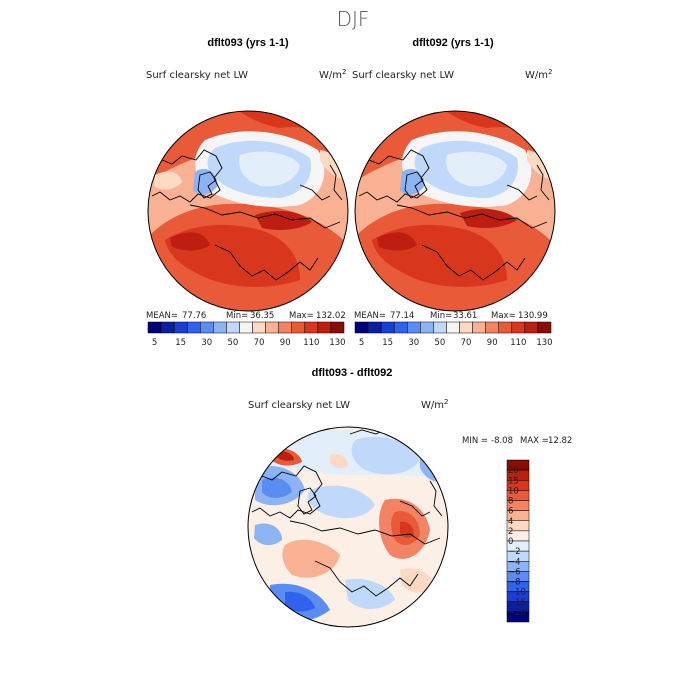 The width and height of the screenshot is (700, 700). I want to click on stat-max-value: 130.99, so click(533, 316).